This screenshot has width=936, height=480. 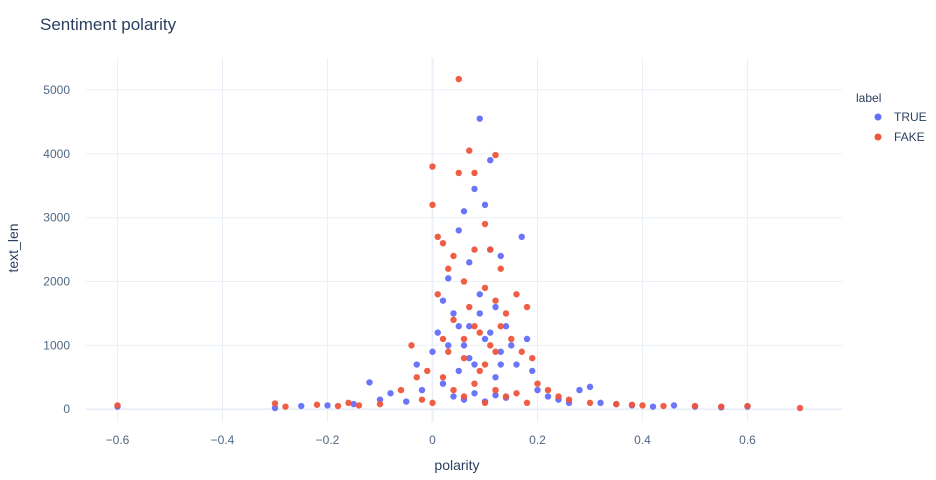 What do you see at coordinates (747, 440) in the screenshot?
I see `x-tick-label: 0.6` at bounding box center [747, 440].